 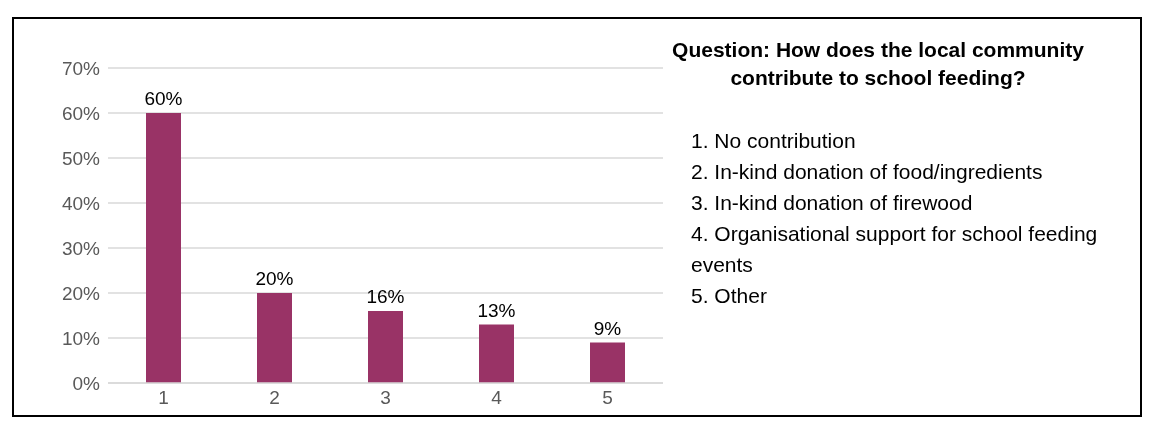 I want to click on x-tick-label: 3, so click(x=385, y=398).